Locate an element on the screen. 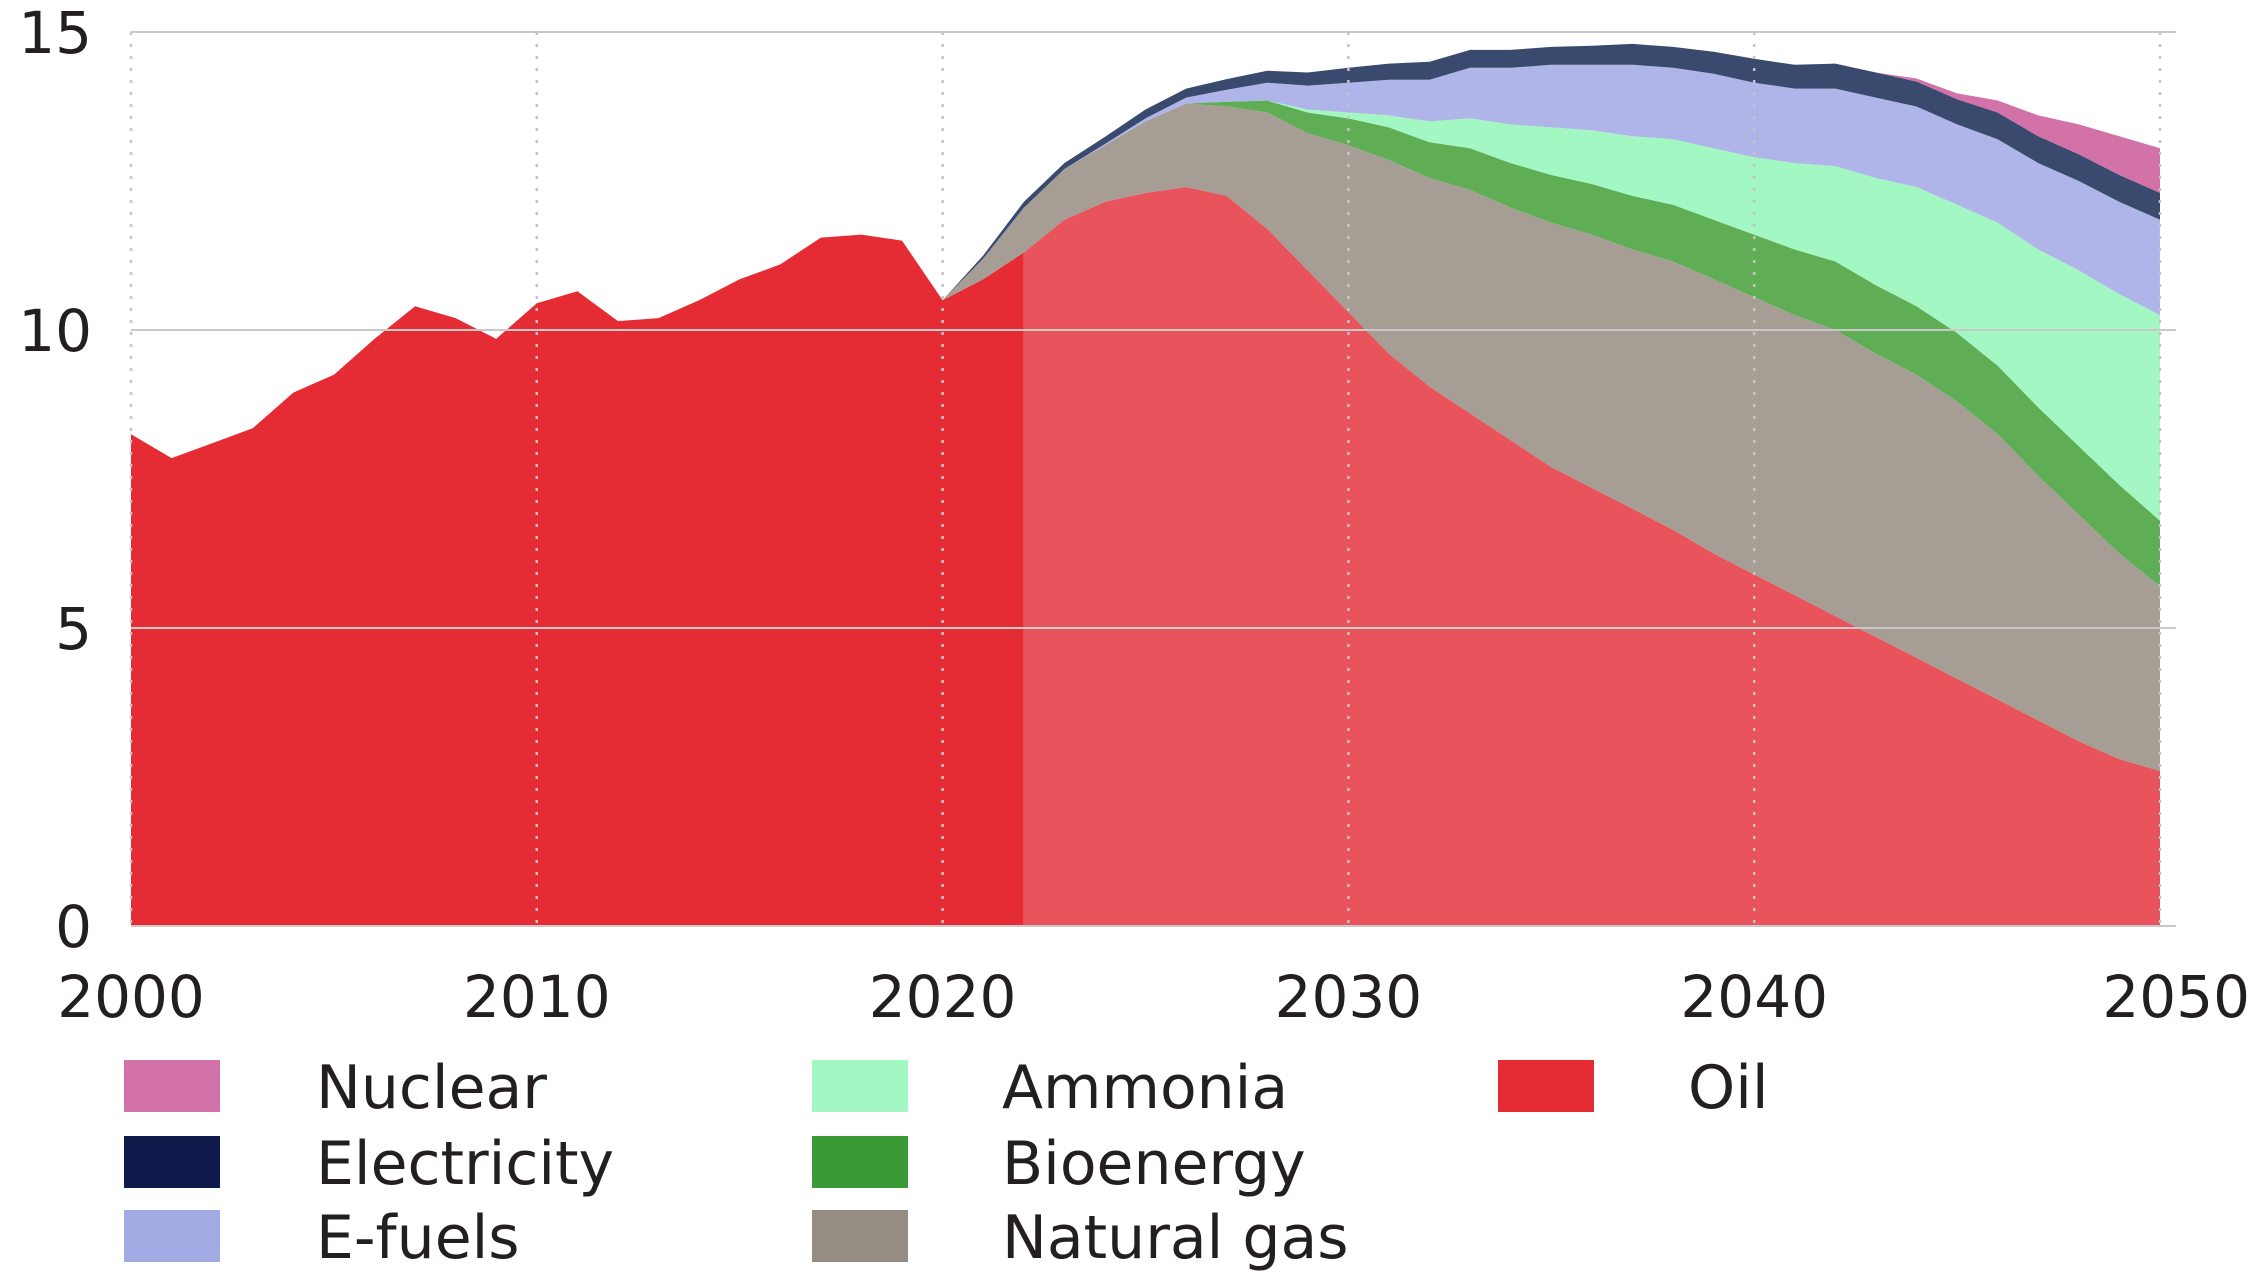 The image size is (2256, 1282). legend-swatch-bioenergy is located at coordinates (860, 1162).